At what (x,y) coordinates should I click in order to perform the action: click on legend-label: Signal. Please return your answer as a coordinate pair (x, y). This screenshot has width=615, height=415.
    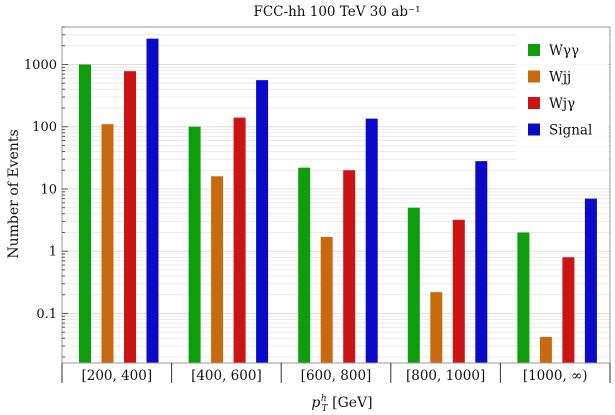
    Looking at the image, I should click on (570, 131).